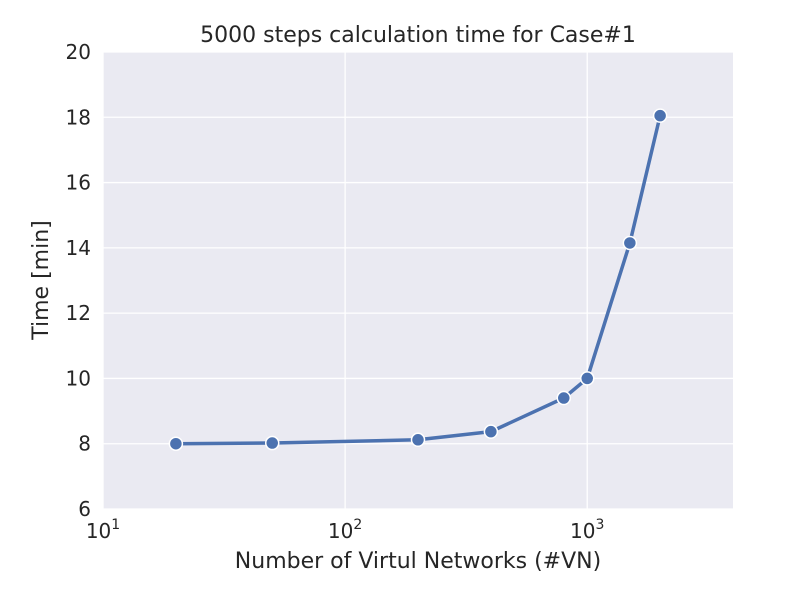 The width and height of the screenshot is (789, 592). What do you see at coordinates (78, 52) in the screenshot?
I see `y-tick-label: 20` at bounding box center [78, 52].